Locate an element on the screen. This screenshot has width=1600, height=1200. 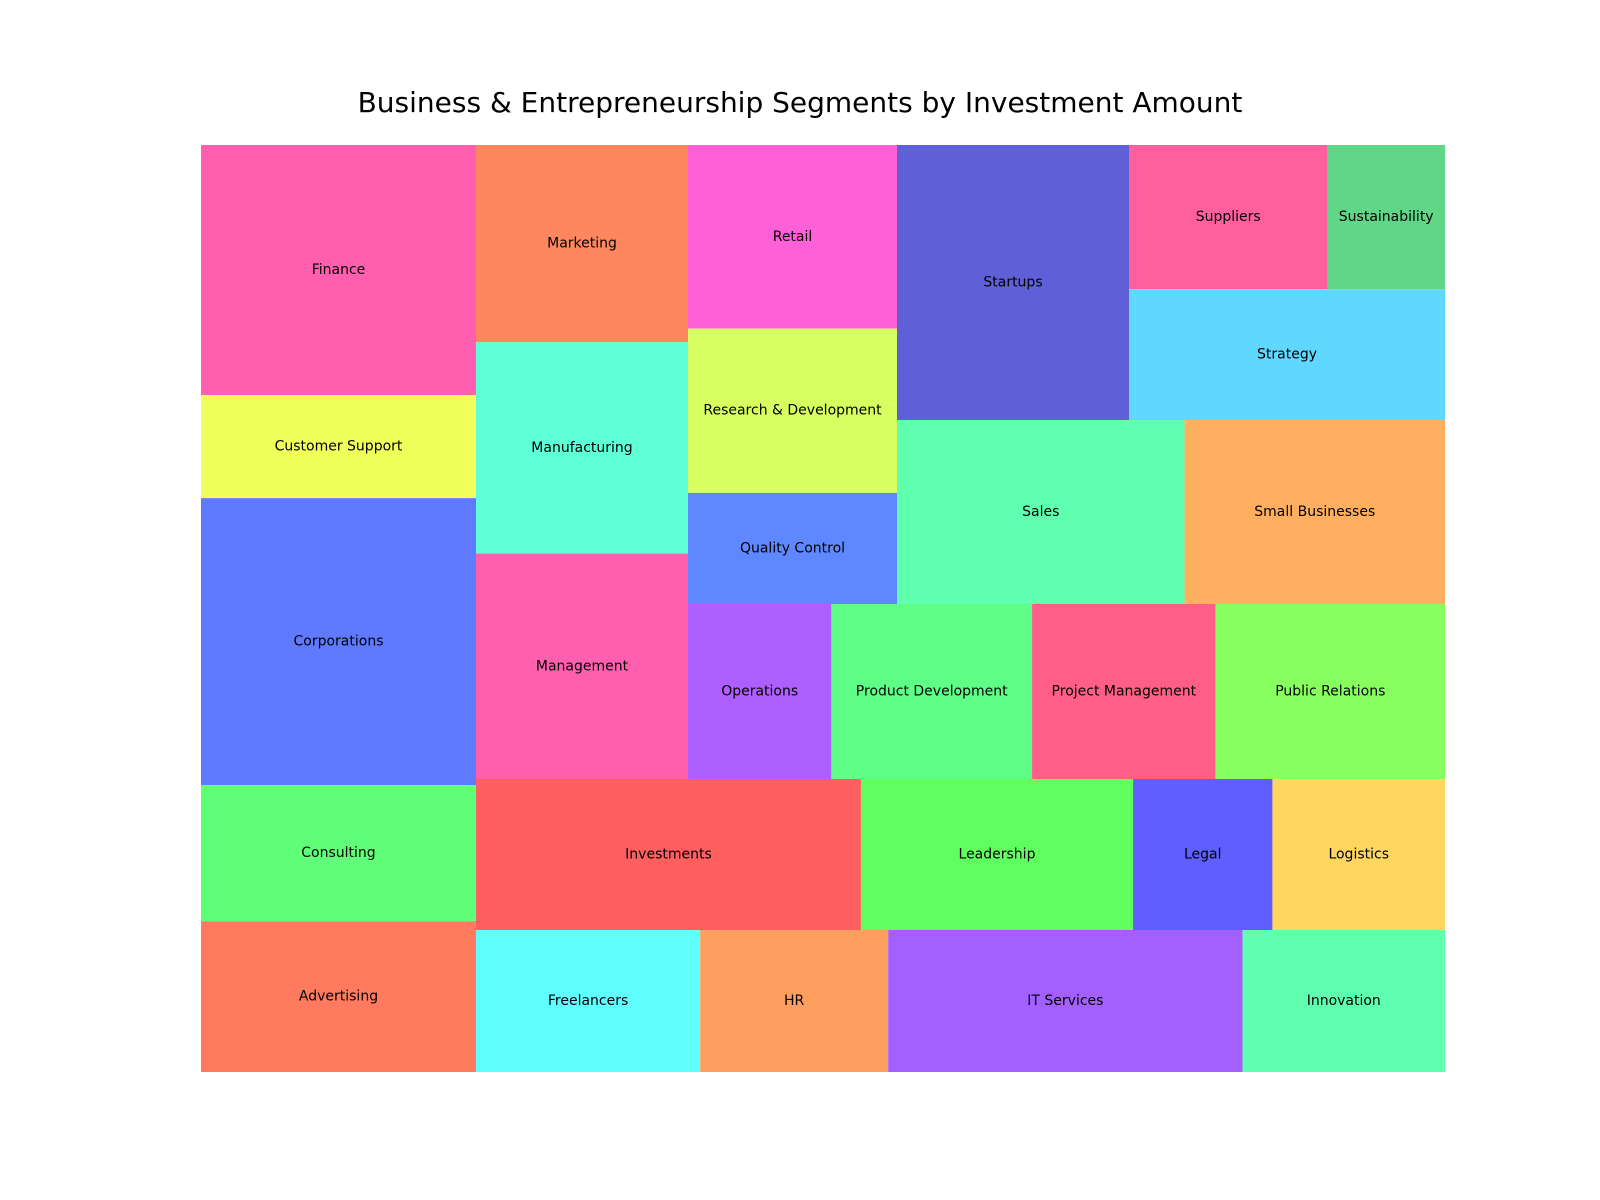
tile-strategy is located at coordinates (1287, 354).